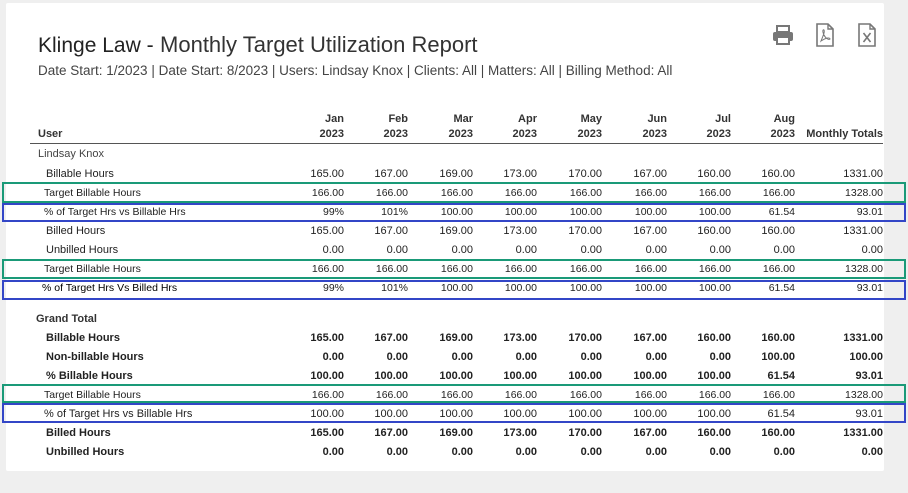 Image resolution: width=908 pixels, height=493 pixels. Describe the element at coordinates (634, 126) in the screenshot. I see `column-header-month: Jun 2023` at that location.